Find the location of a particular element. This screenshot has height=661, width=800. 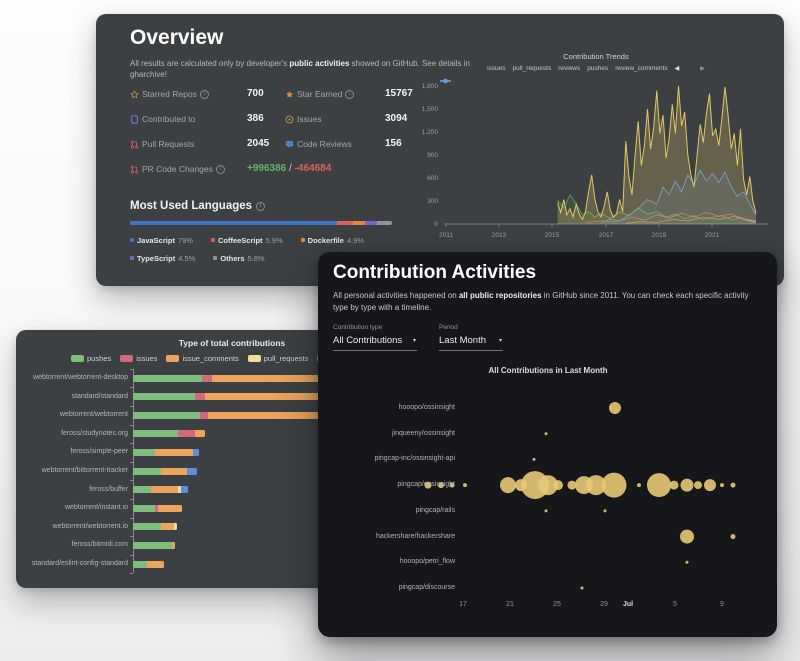

pr-sep: / is located at coordinates (290, 168).